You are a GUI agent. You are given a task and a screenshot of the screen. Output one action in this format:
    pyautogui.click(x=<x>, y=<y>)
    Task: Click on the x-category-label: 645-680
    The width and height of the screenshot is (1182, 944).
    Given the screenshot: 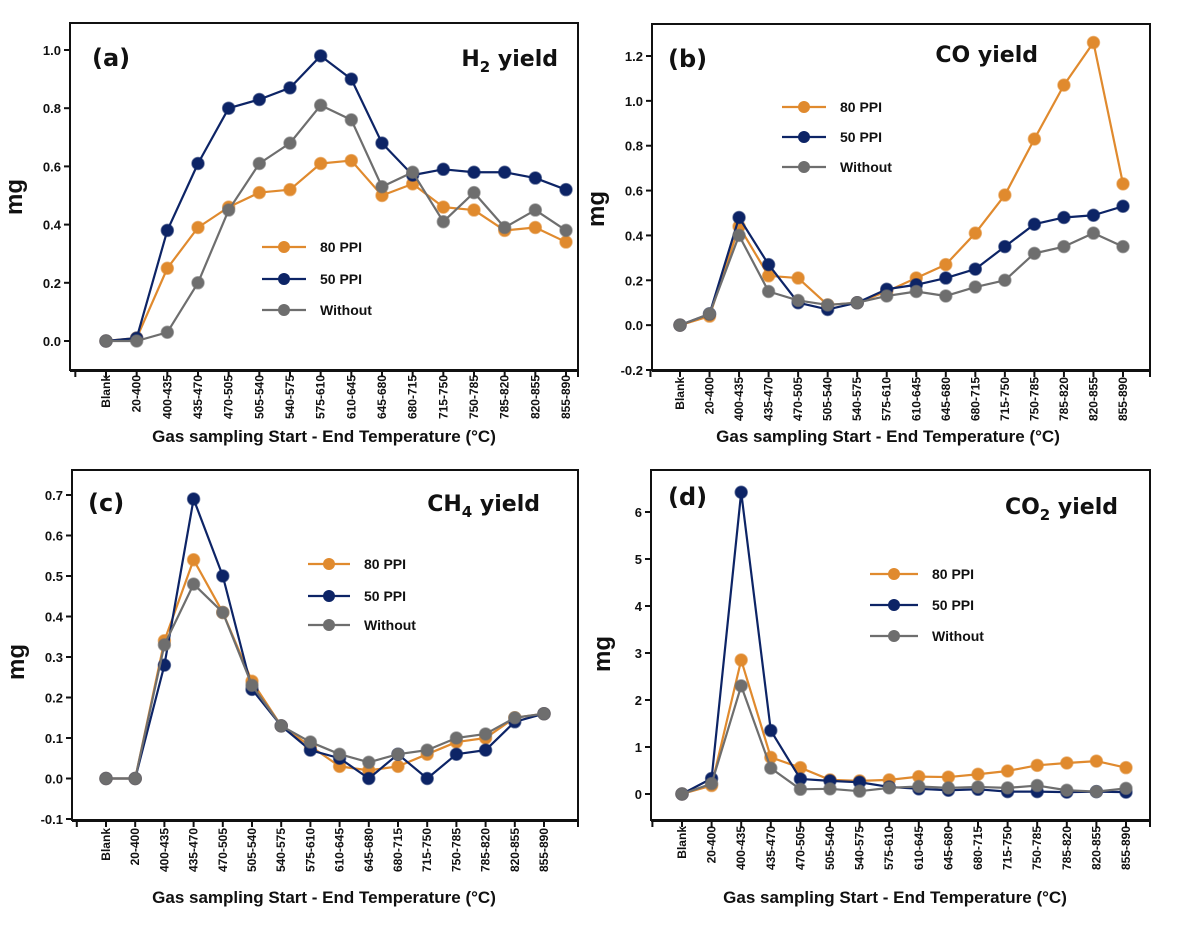 What is the action you would take?
    pyautogui.click(x=948, y=848)
    